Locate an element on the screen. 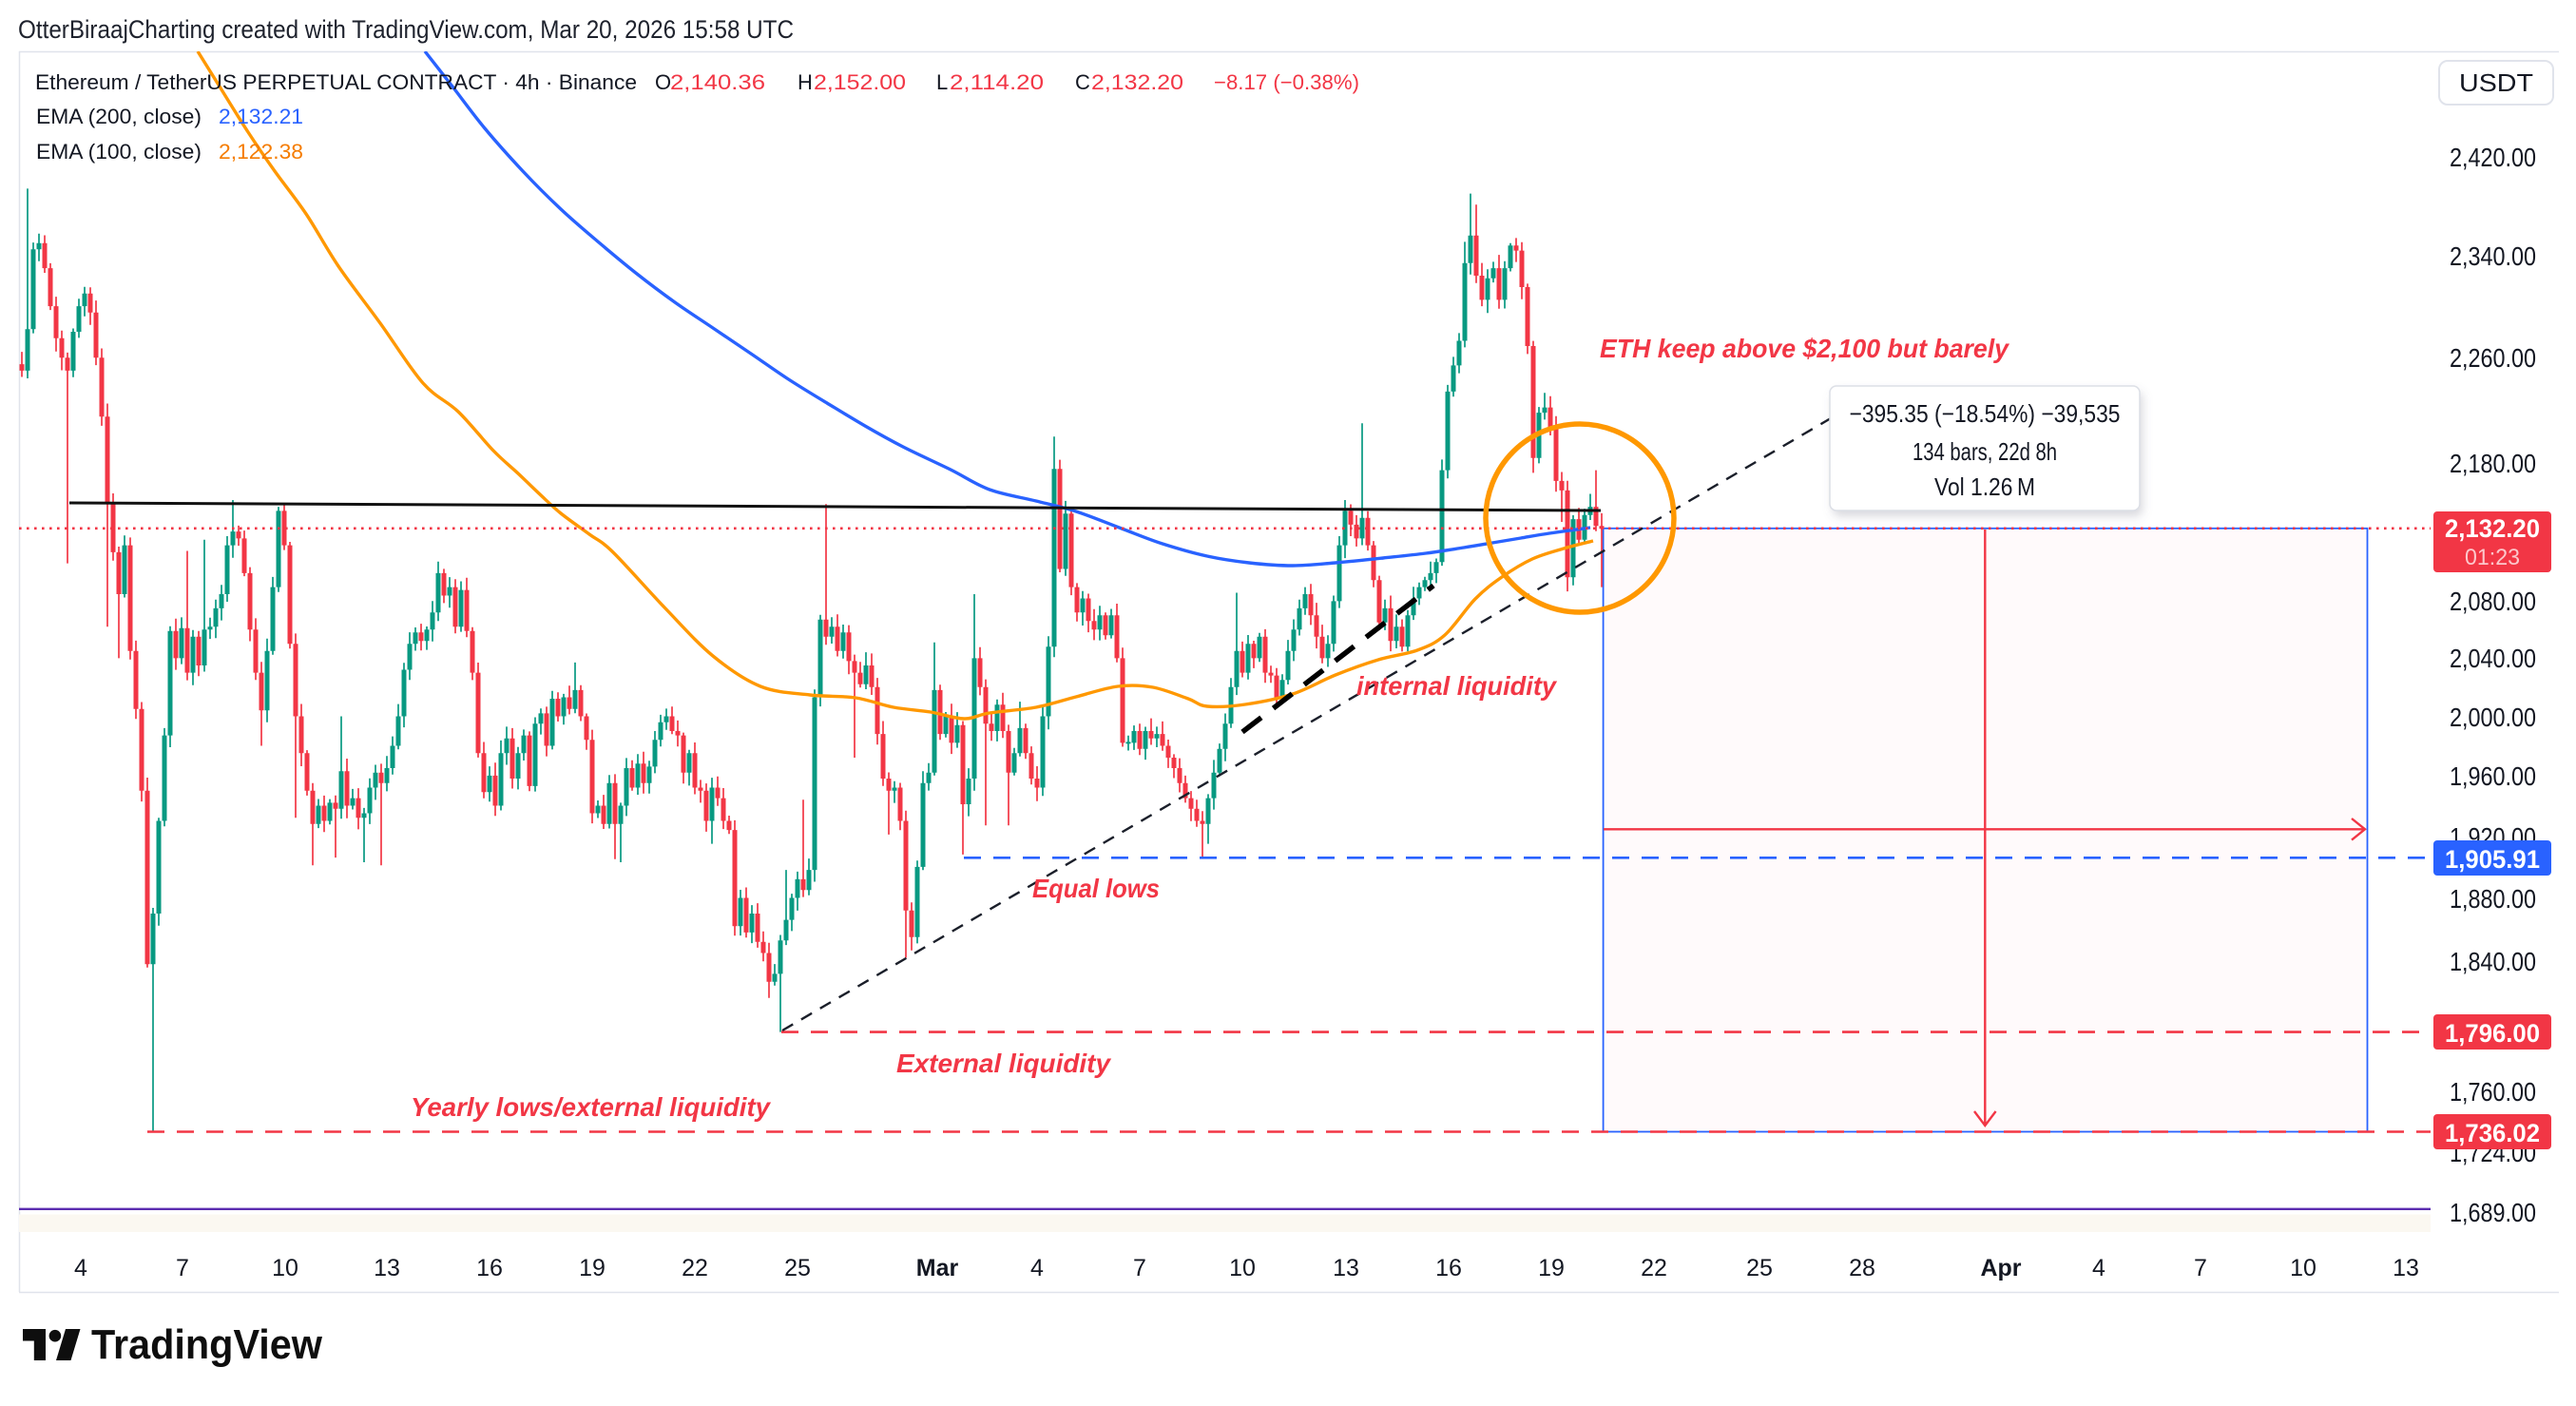 This screenshot has height=1406, width=2576. svg-text: 1,905.91 is located at coordinates (2492, 860).